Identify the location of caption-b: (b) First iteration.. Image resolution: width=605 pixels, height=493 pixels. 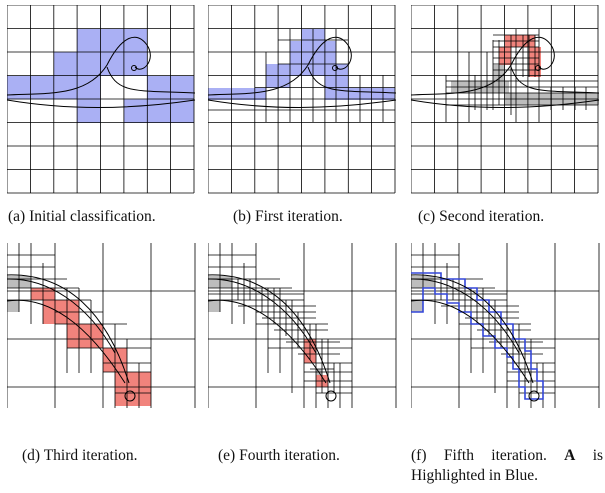
(288, 217).